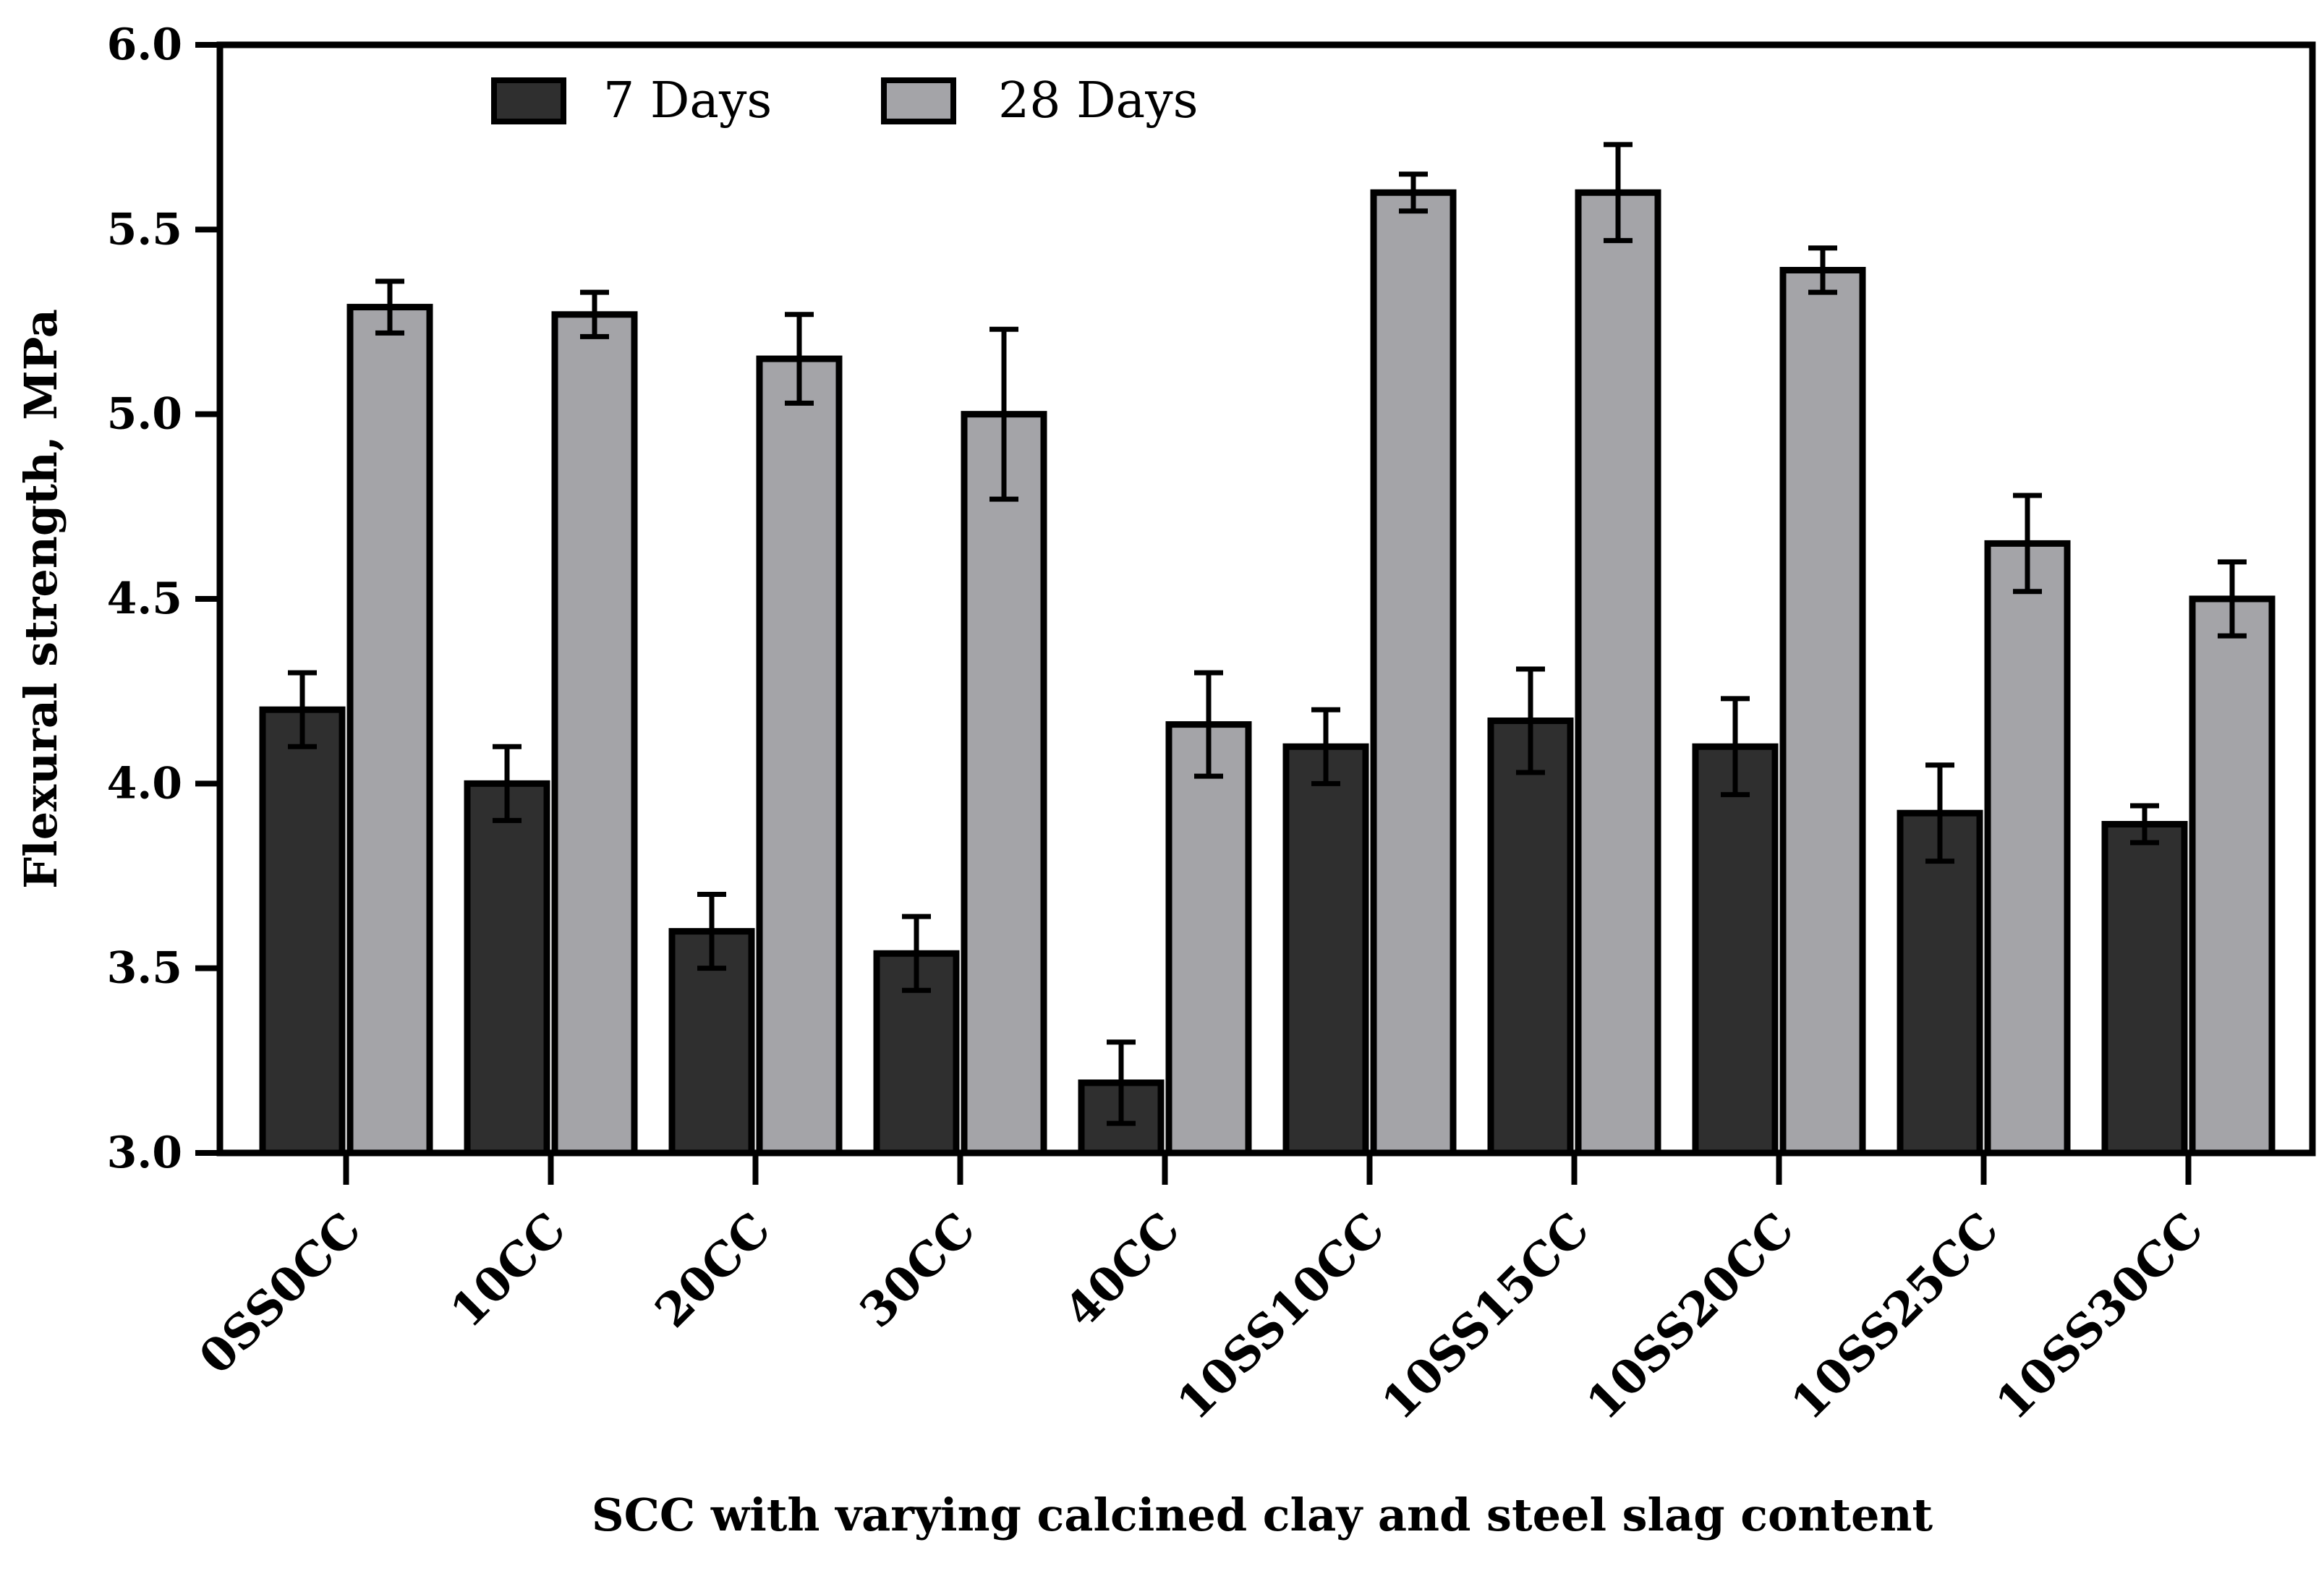 The image size is (2324, 1571). Describe the element at coordinates (594, 734) in the screenshot. I see `bar-28-days-10CC` at that location.